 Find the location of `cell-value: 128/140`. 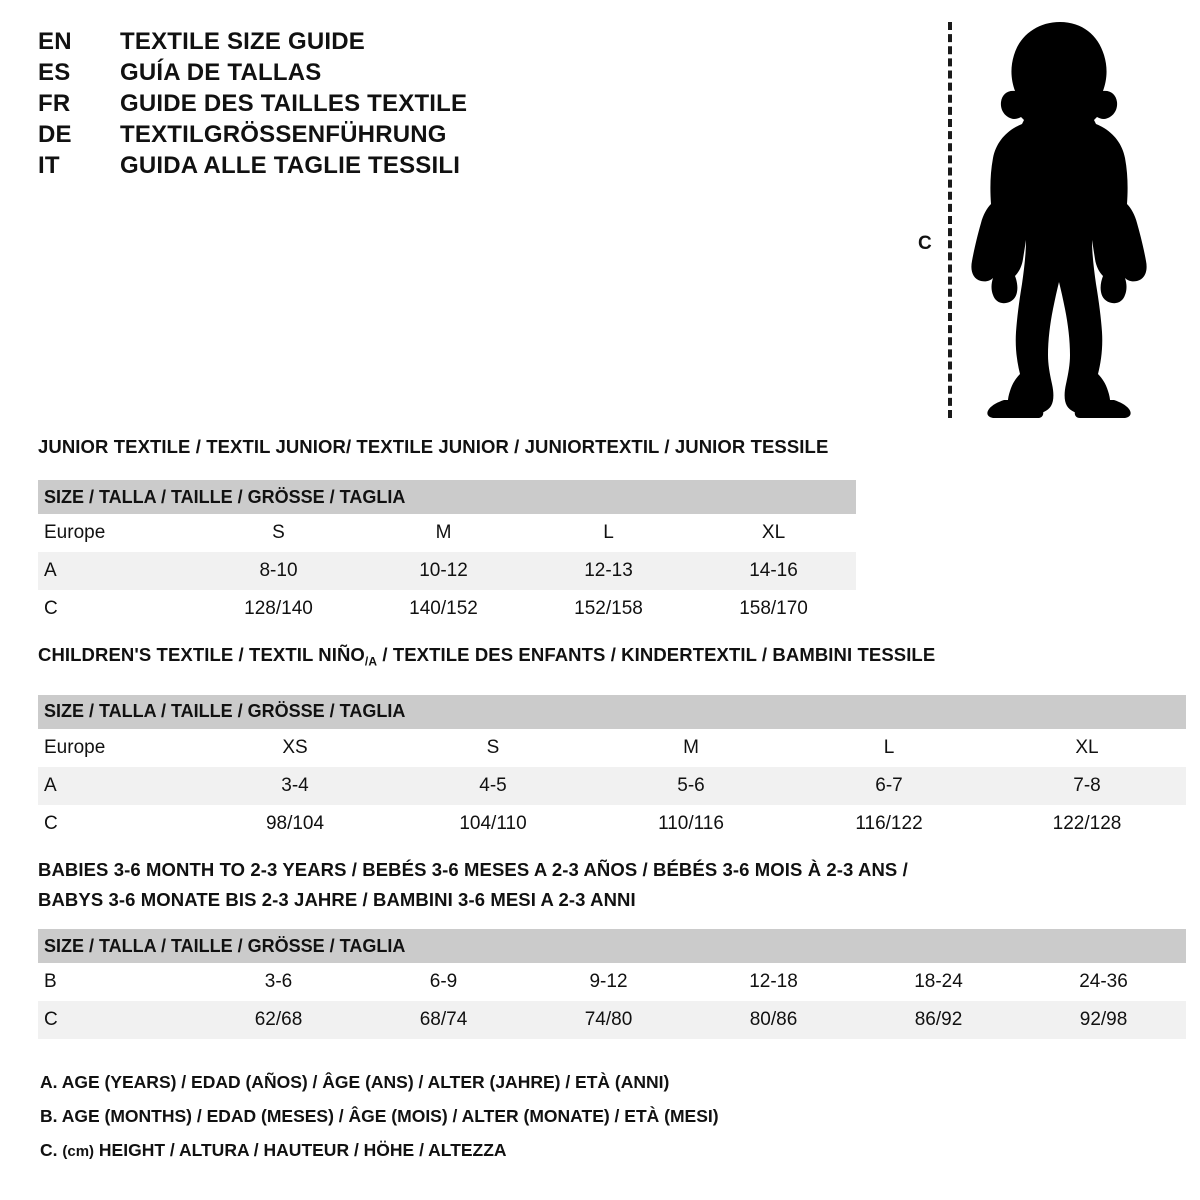

cell-value: 128/140 is located at coordinates (278, 609).